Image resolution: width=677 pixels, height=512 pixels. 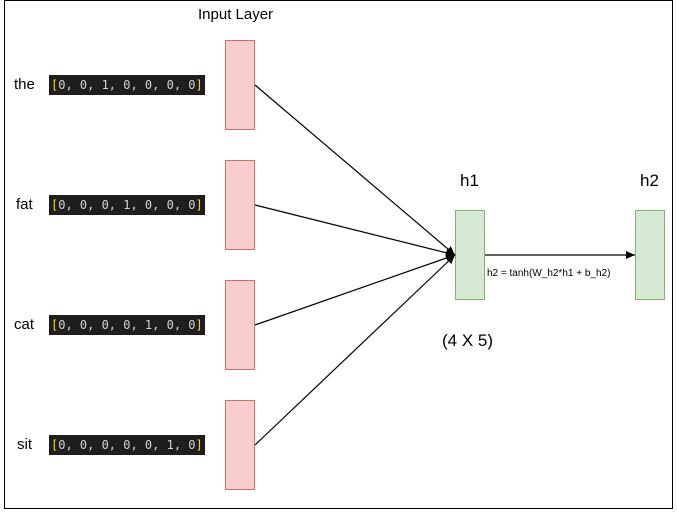 I want to click on one-hot-vector-sit: [0, 0, 0, 0, 0, 1, 0], so click(x=127, y=445).